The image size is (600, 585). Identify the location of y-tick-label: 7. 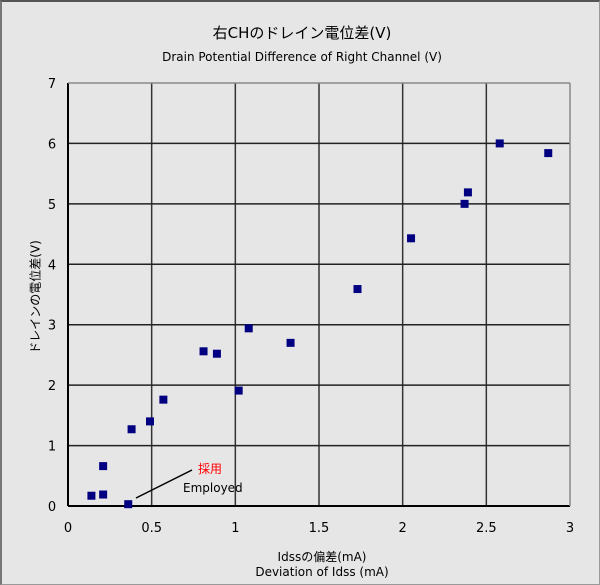
(52, 84).